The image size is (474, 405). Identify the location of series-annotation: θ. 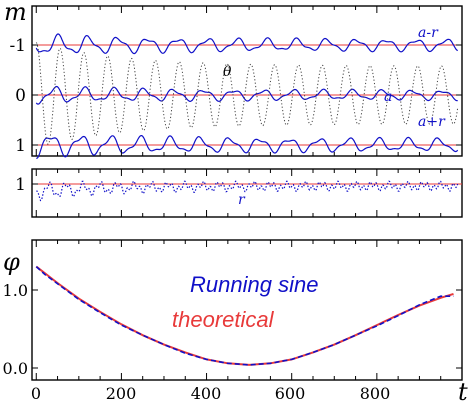
(227, 72).